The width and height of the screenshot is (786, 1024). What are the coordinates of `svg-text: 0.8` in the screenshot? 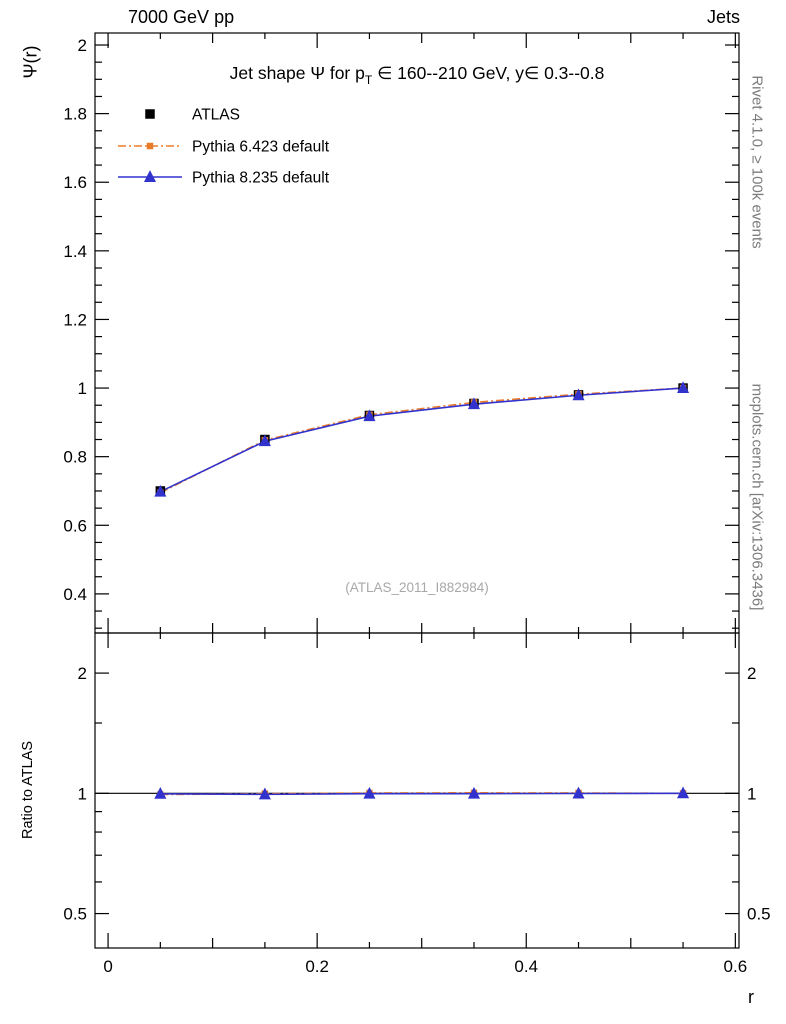 It's located at (75, 457).